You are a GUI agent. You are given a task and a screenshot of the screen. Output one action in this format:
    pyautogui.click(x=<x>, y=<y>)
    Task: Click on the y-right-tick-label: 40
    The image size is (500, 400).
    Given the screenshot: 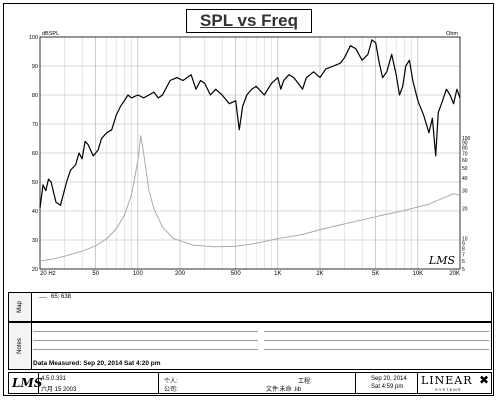 What is the action you would take?
    pyautogui.click(x=465, y=179)
    